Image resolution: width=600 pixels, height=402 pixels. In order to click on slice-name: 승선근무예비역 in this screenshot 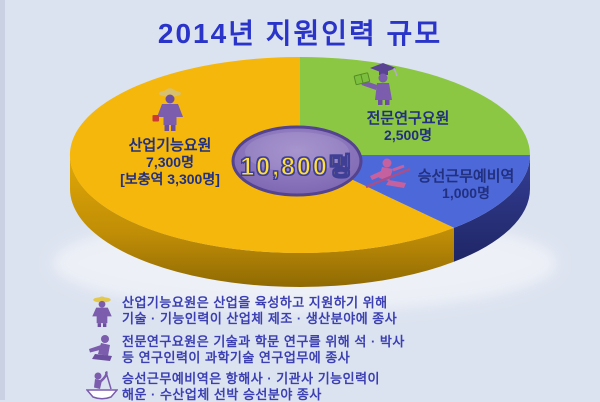, I will do `click(466, 176)`.